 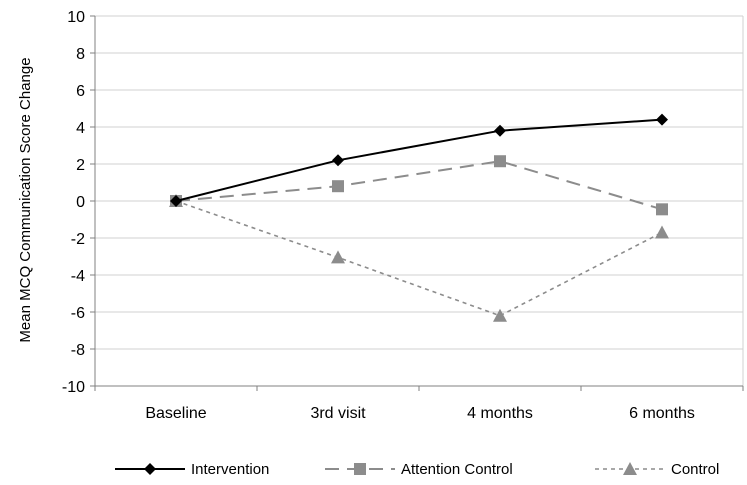 What do you see at coordinates (80, 91) in the screenshot?
I see `y-tick-label: 6` at bounding box center [80, 91].